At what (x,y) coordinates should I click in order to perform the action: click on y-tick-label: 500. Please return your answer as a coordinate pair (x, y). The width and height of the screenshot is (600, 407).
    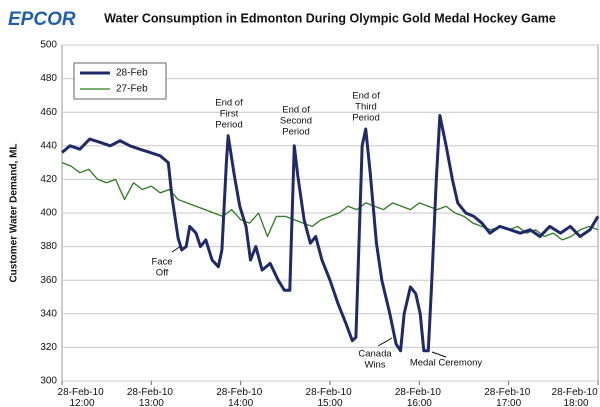
    Looking at the image, I should click on (48, 45).